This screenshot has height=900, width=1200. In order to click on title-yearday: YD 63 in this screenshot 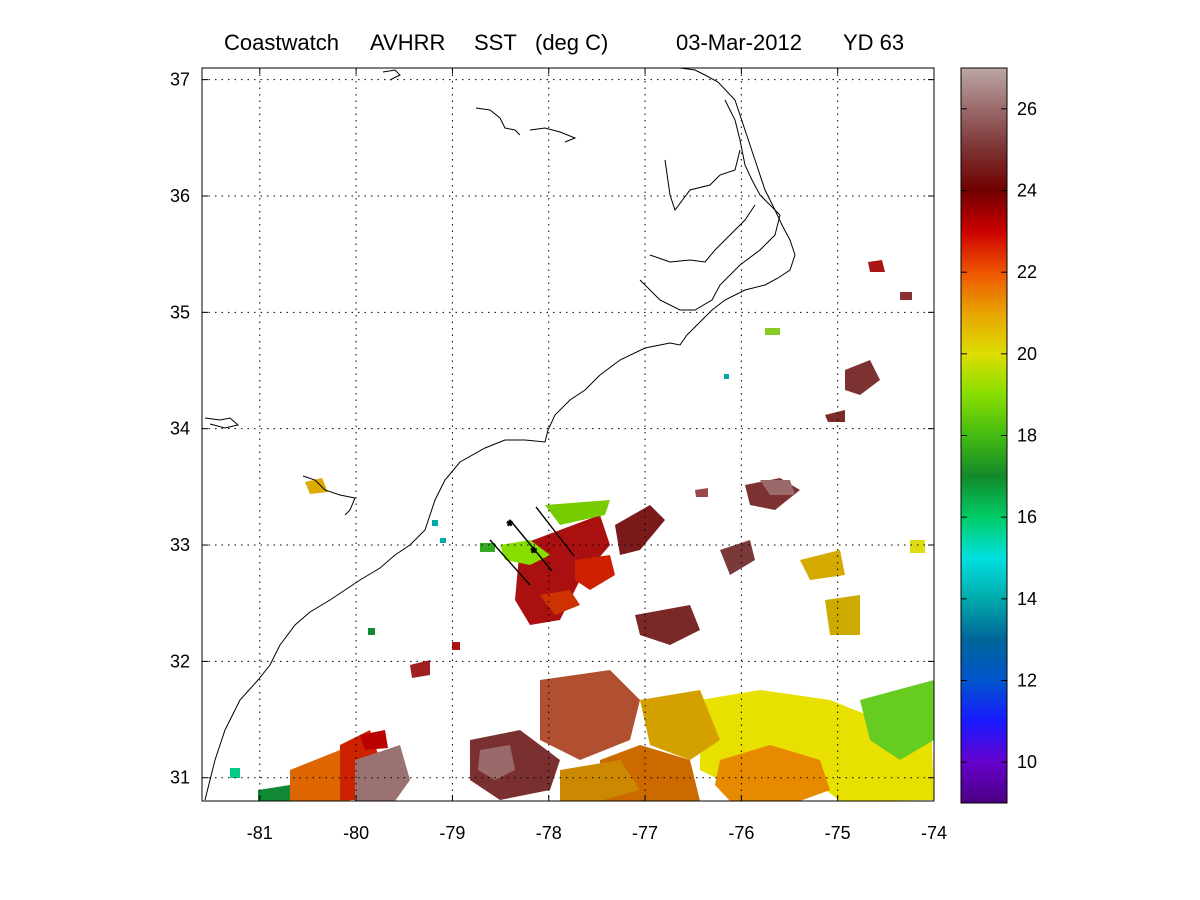, I will do `click(874, 42)`.